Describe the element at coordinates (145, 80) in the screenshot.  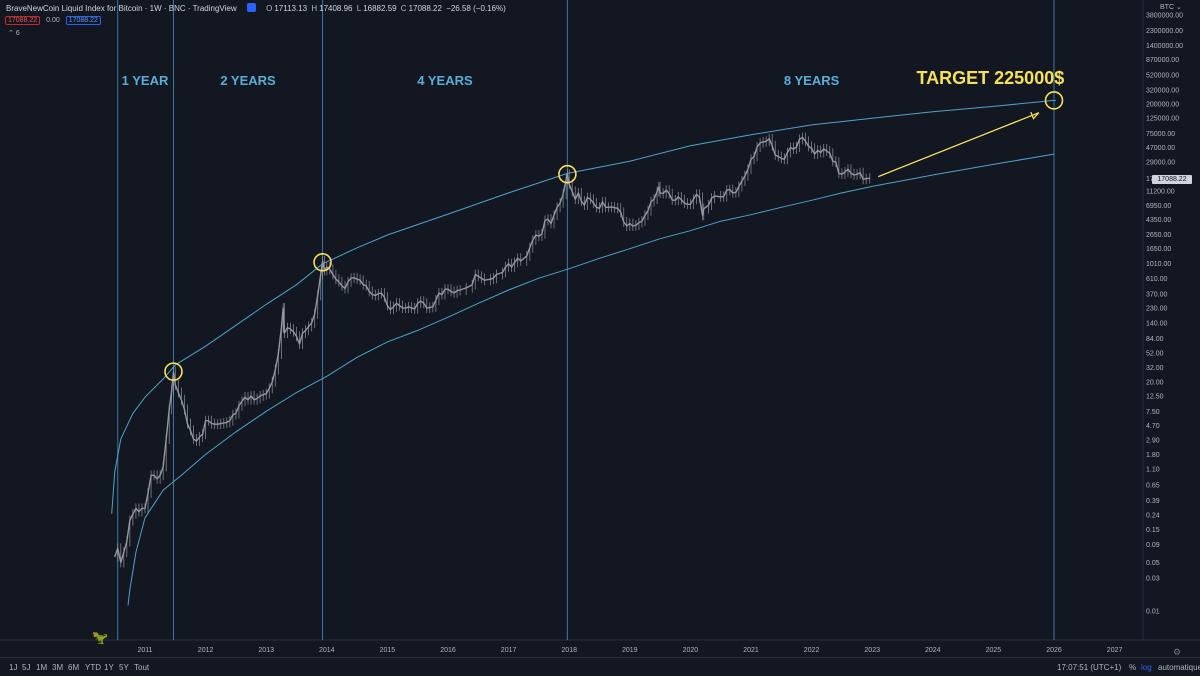
I see `cycle-label: 1 YEAR` at that location.